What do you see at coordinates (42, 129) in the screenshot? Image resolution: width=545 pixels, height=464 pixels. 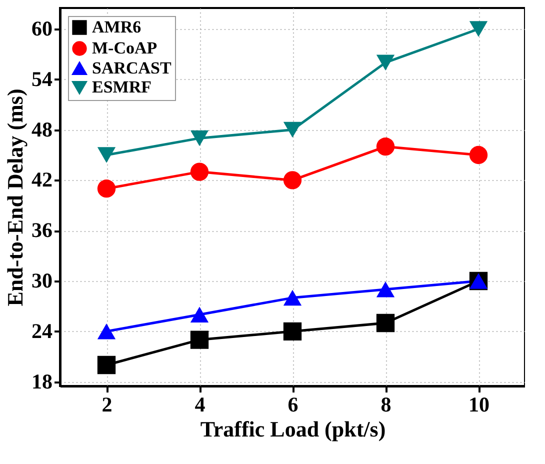 I see `y-tick-label: 48` at bounding box center [42, 129].